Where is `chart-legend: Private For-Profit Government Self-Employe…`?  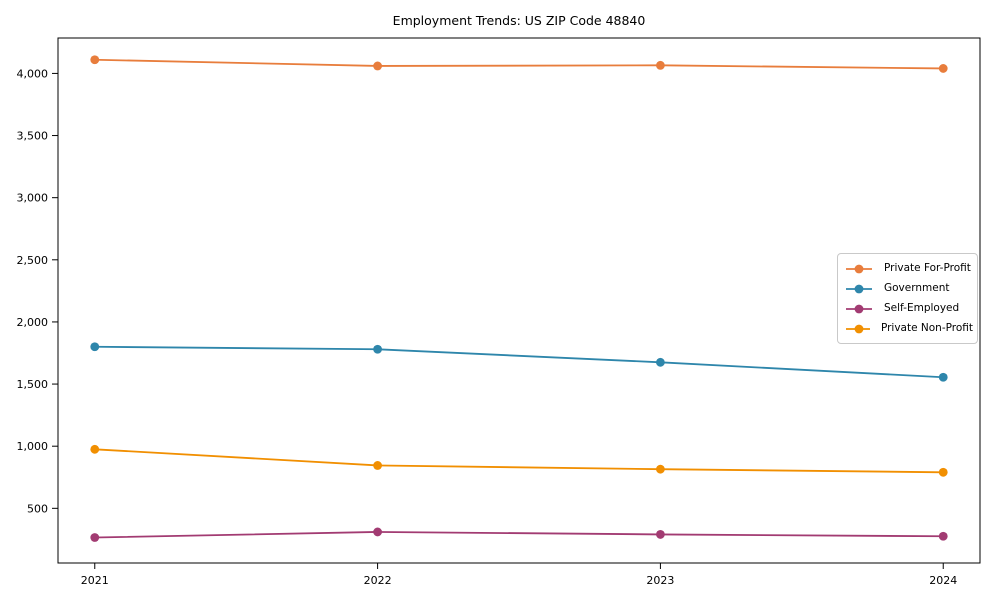
chart-legend: Private For-Profit Government Self-Employe… is located at coordinates (907, 298).